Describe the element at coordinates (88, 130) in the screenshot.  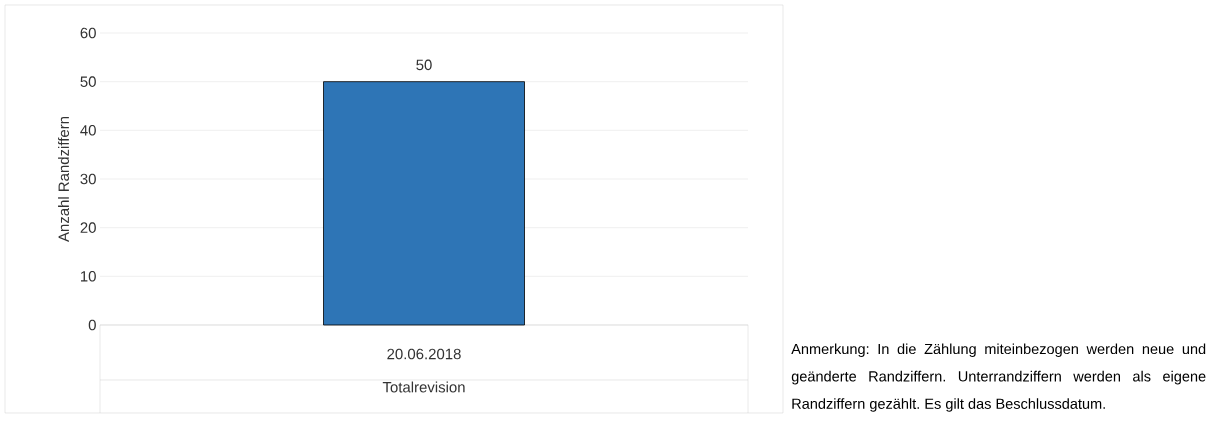
I see `y-tick-label: 40` at that location.